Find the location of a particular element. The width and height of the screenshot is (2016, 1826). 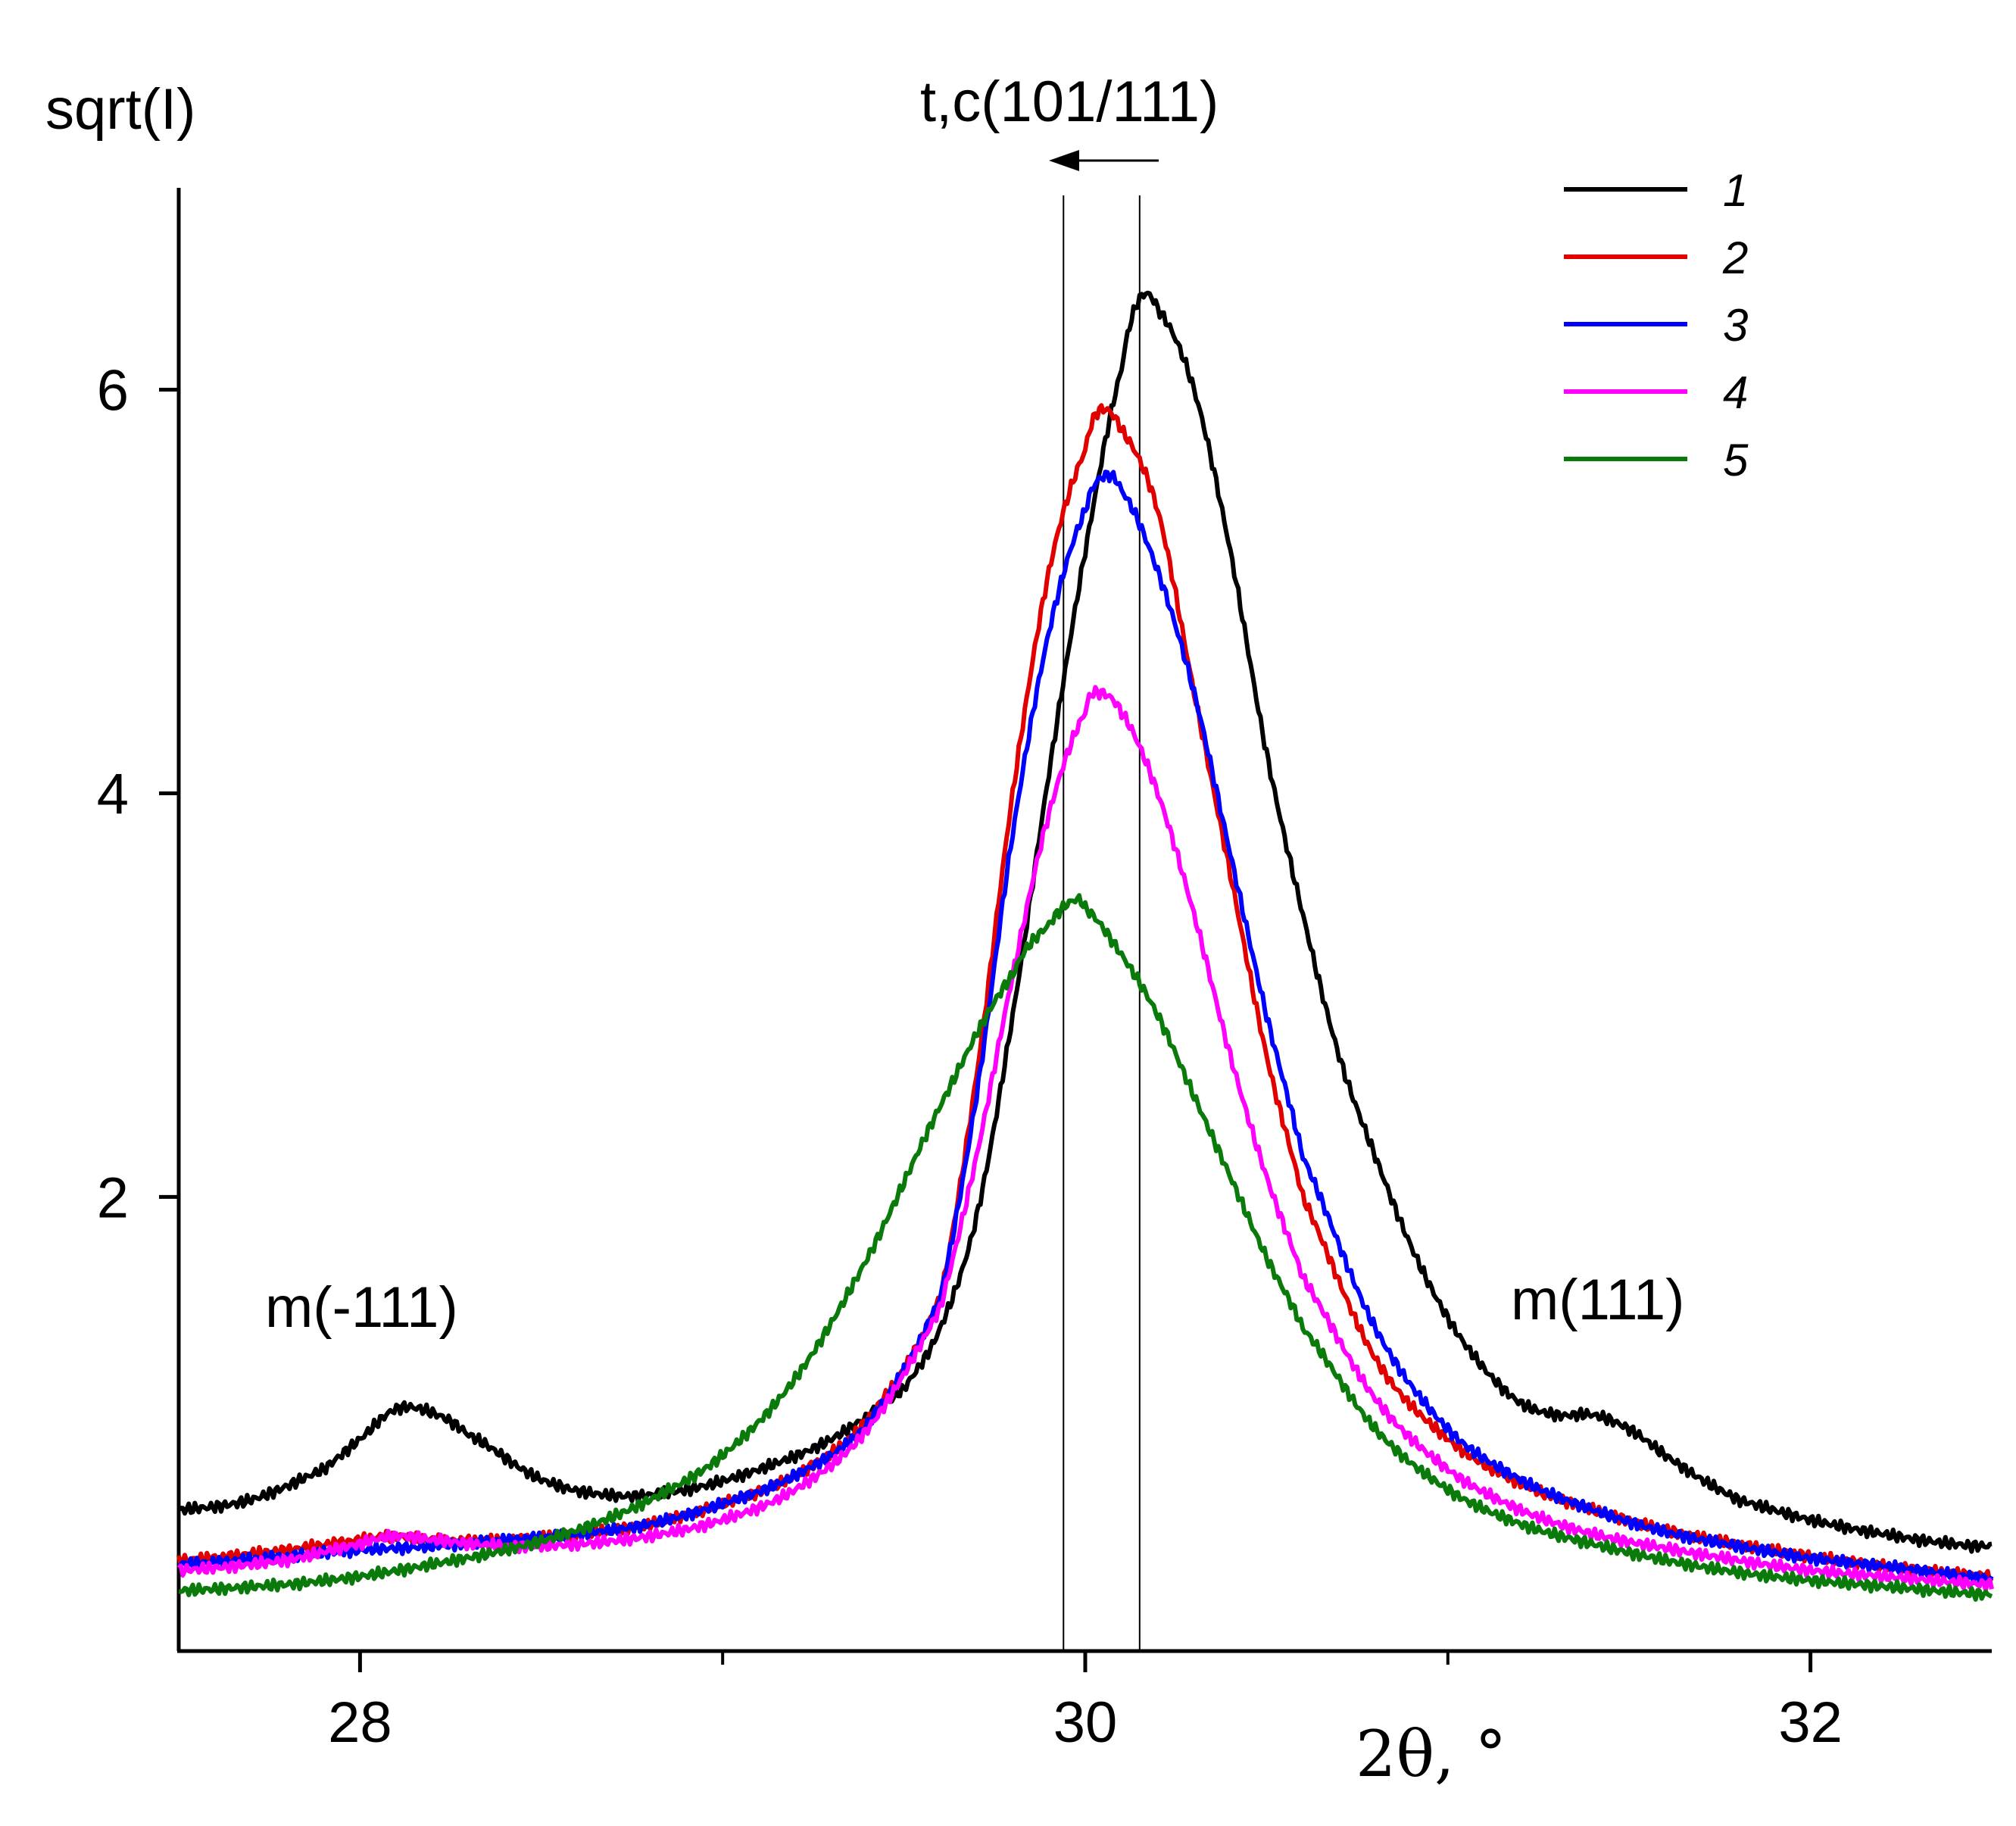

annotation-m-111: m(111) is located at coordinates (1598, 1300).